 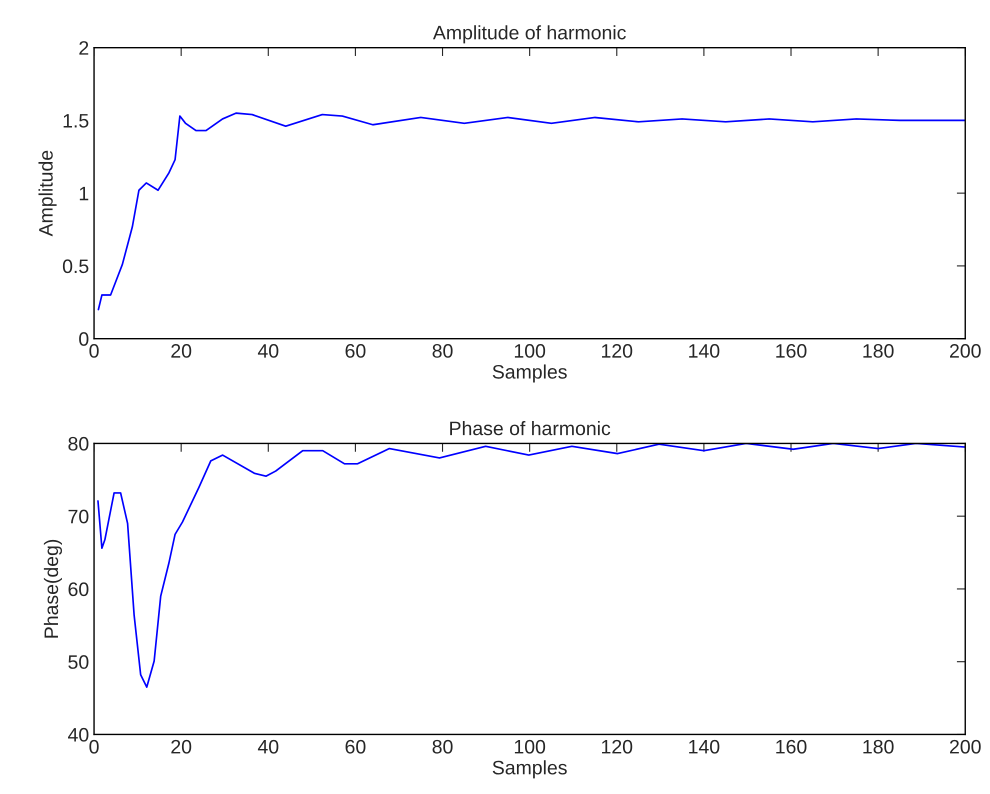 What do you see at coordinates (84, 193) in the screenshot?
I see `y-tick-label: 1` at bounding box center [84, 193].